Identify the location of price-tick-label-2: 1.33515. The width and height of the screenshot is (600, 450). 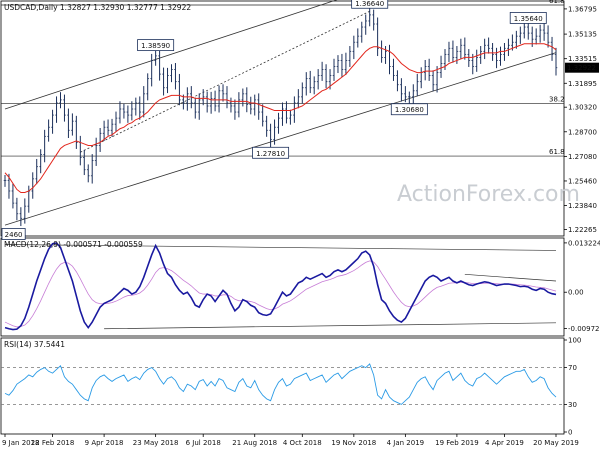
(582, 59).